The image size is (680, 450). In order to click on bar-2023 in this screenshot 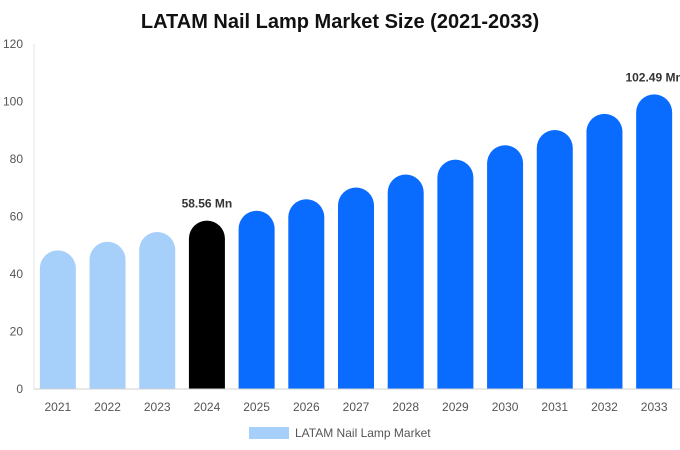, I will do `click(157, 310)`.